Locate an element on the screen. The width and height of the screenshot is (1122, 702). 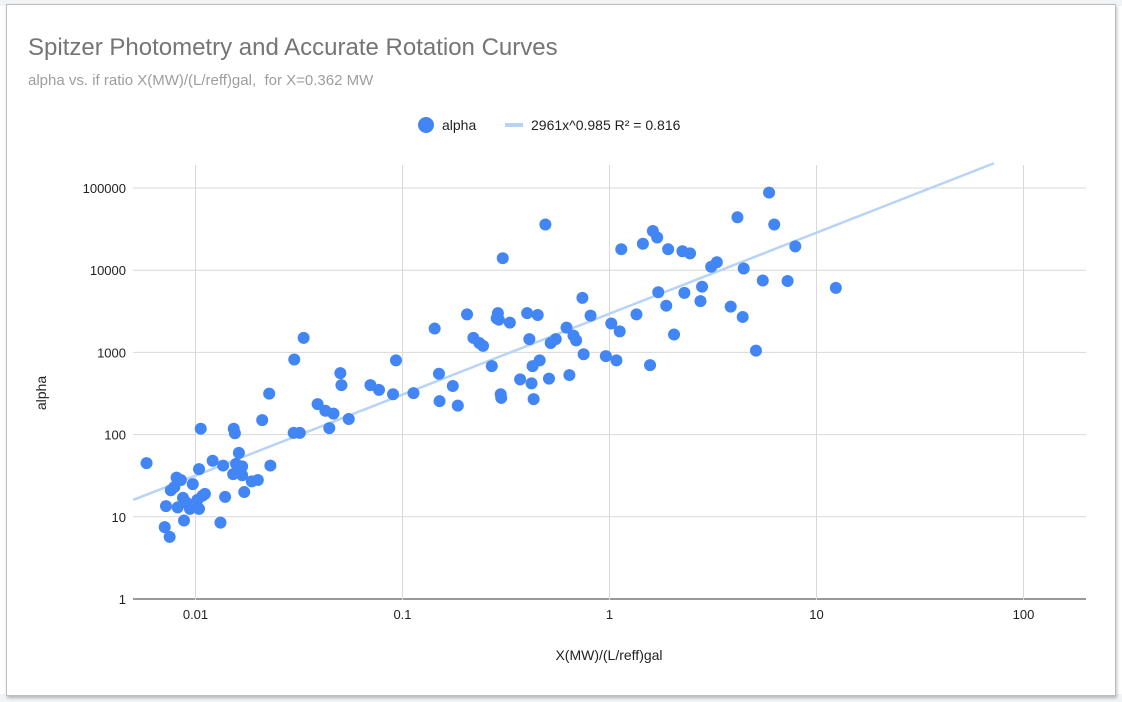
legend: alpha 2961x^0.985 R² = 0.816 is located at coordinates (549, 125).